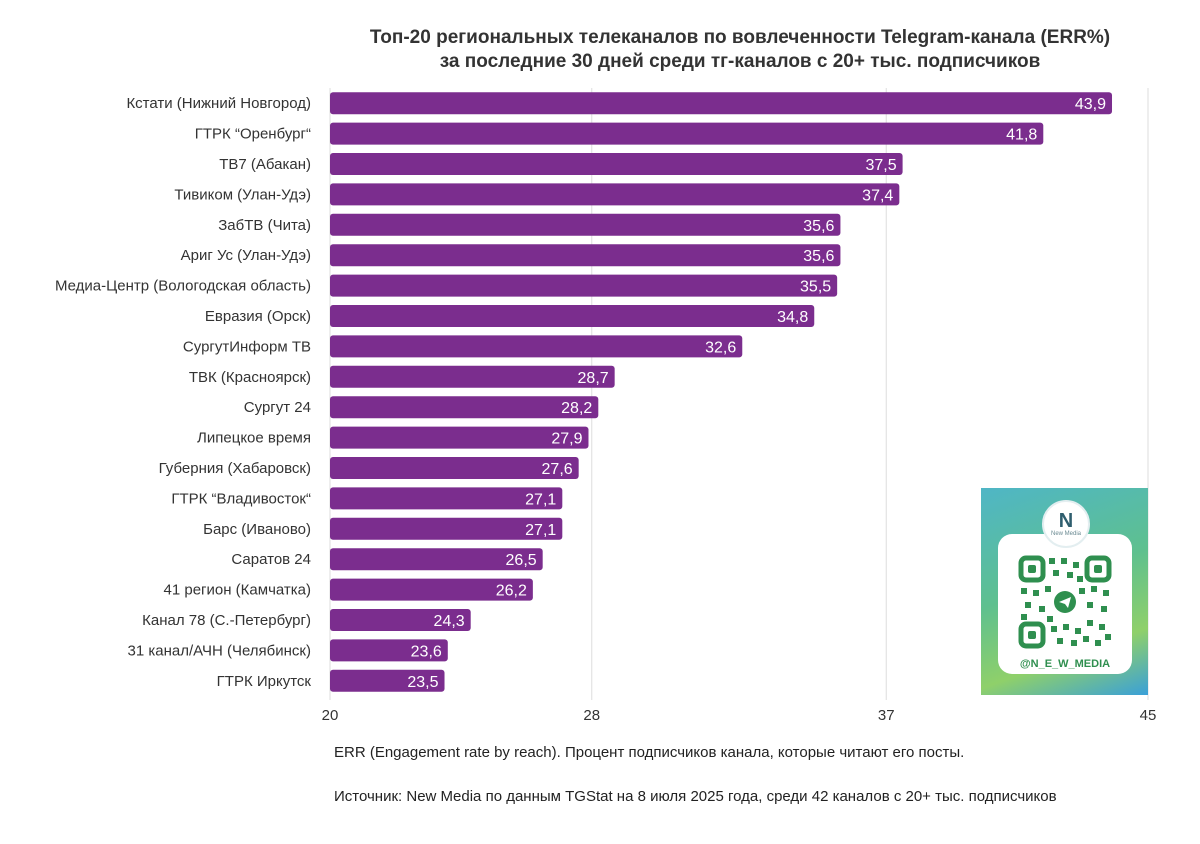  Describe the element at coordinates (886, 715) in the screenshot. I see `x-tick-label: 37` at that location.